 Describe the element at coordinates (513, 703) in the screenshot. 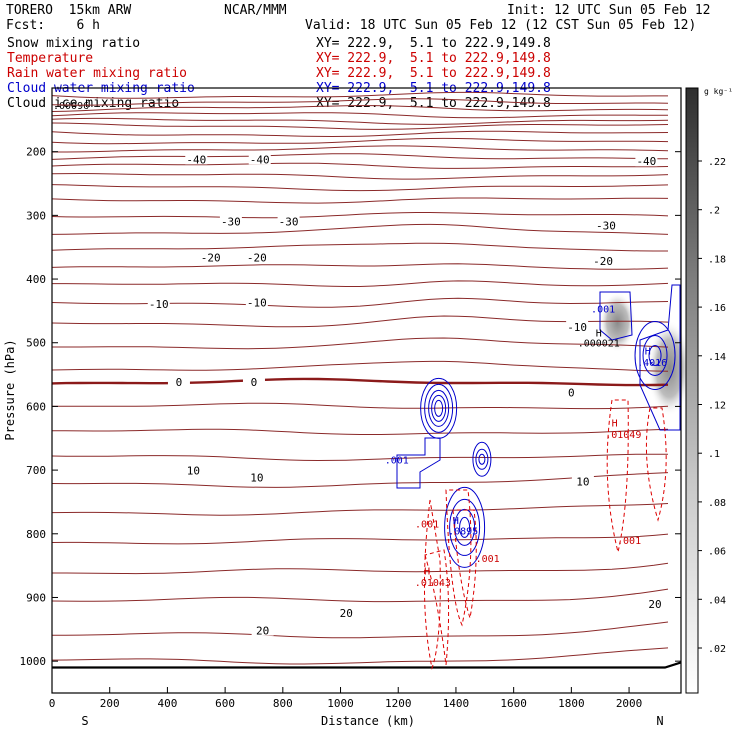

I see `x-tick-label: 1600` at that location.